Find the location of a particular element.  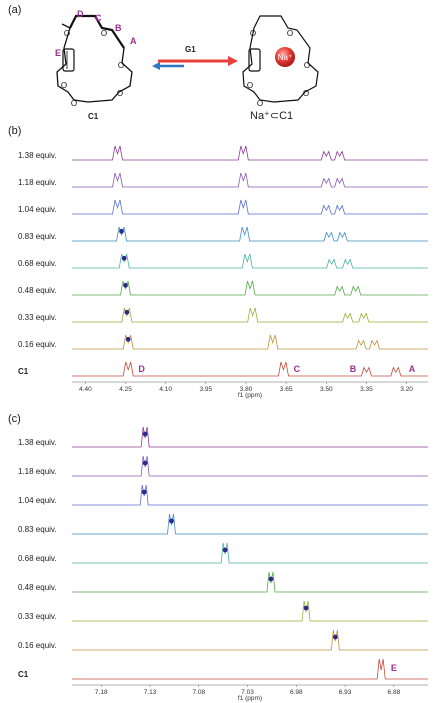

panel-c-label: (c) is located at coordinates (14, 419).